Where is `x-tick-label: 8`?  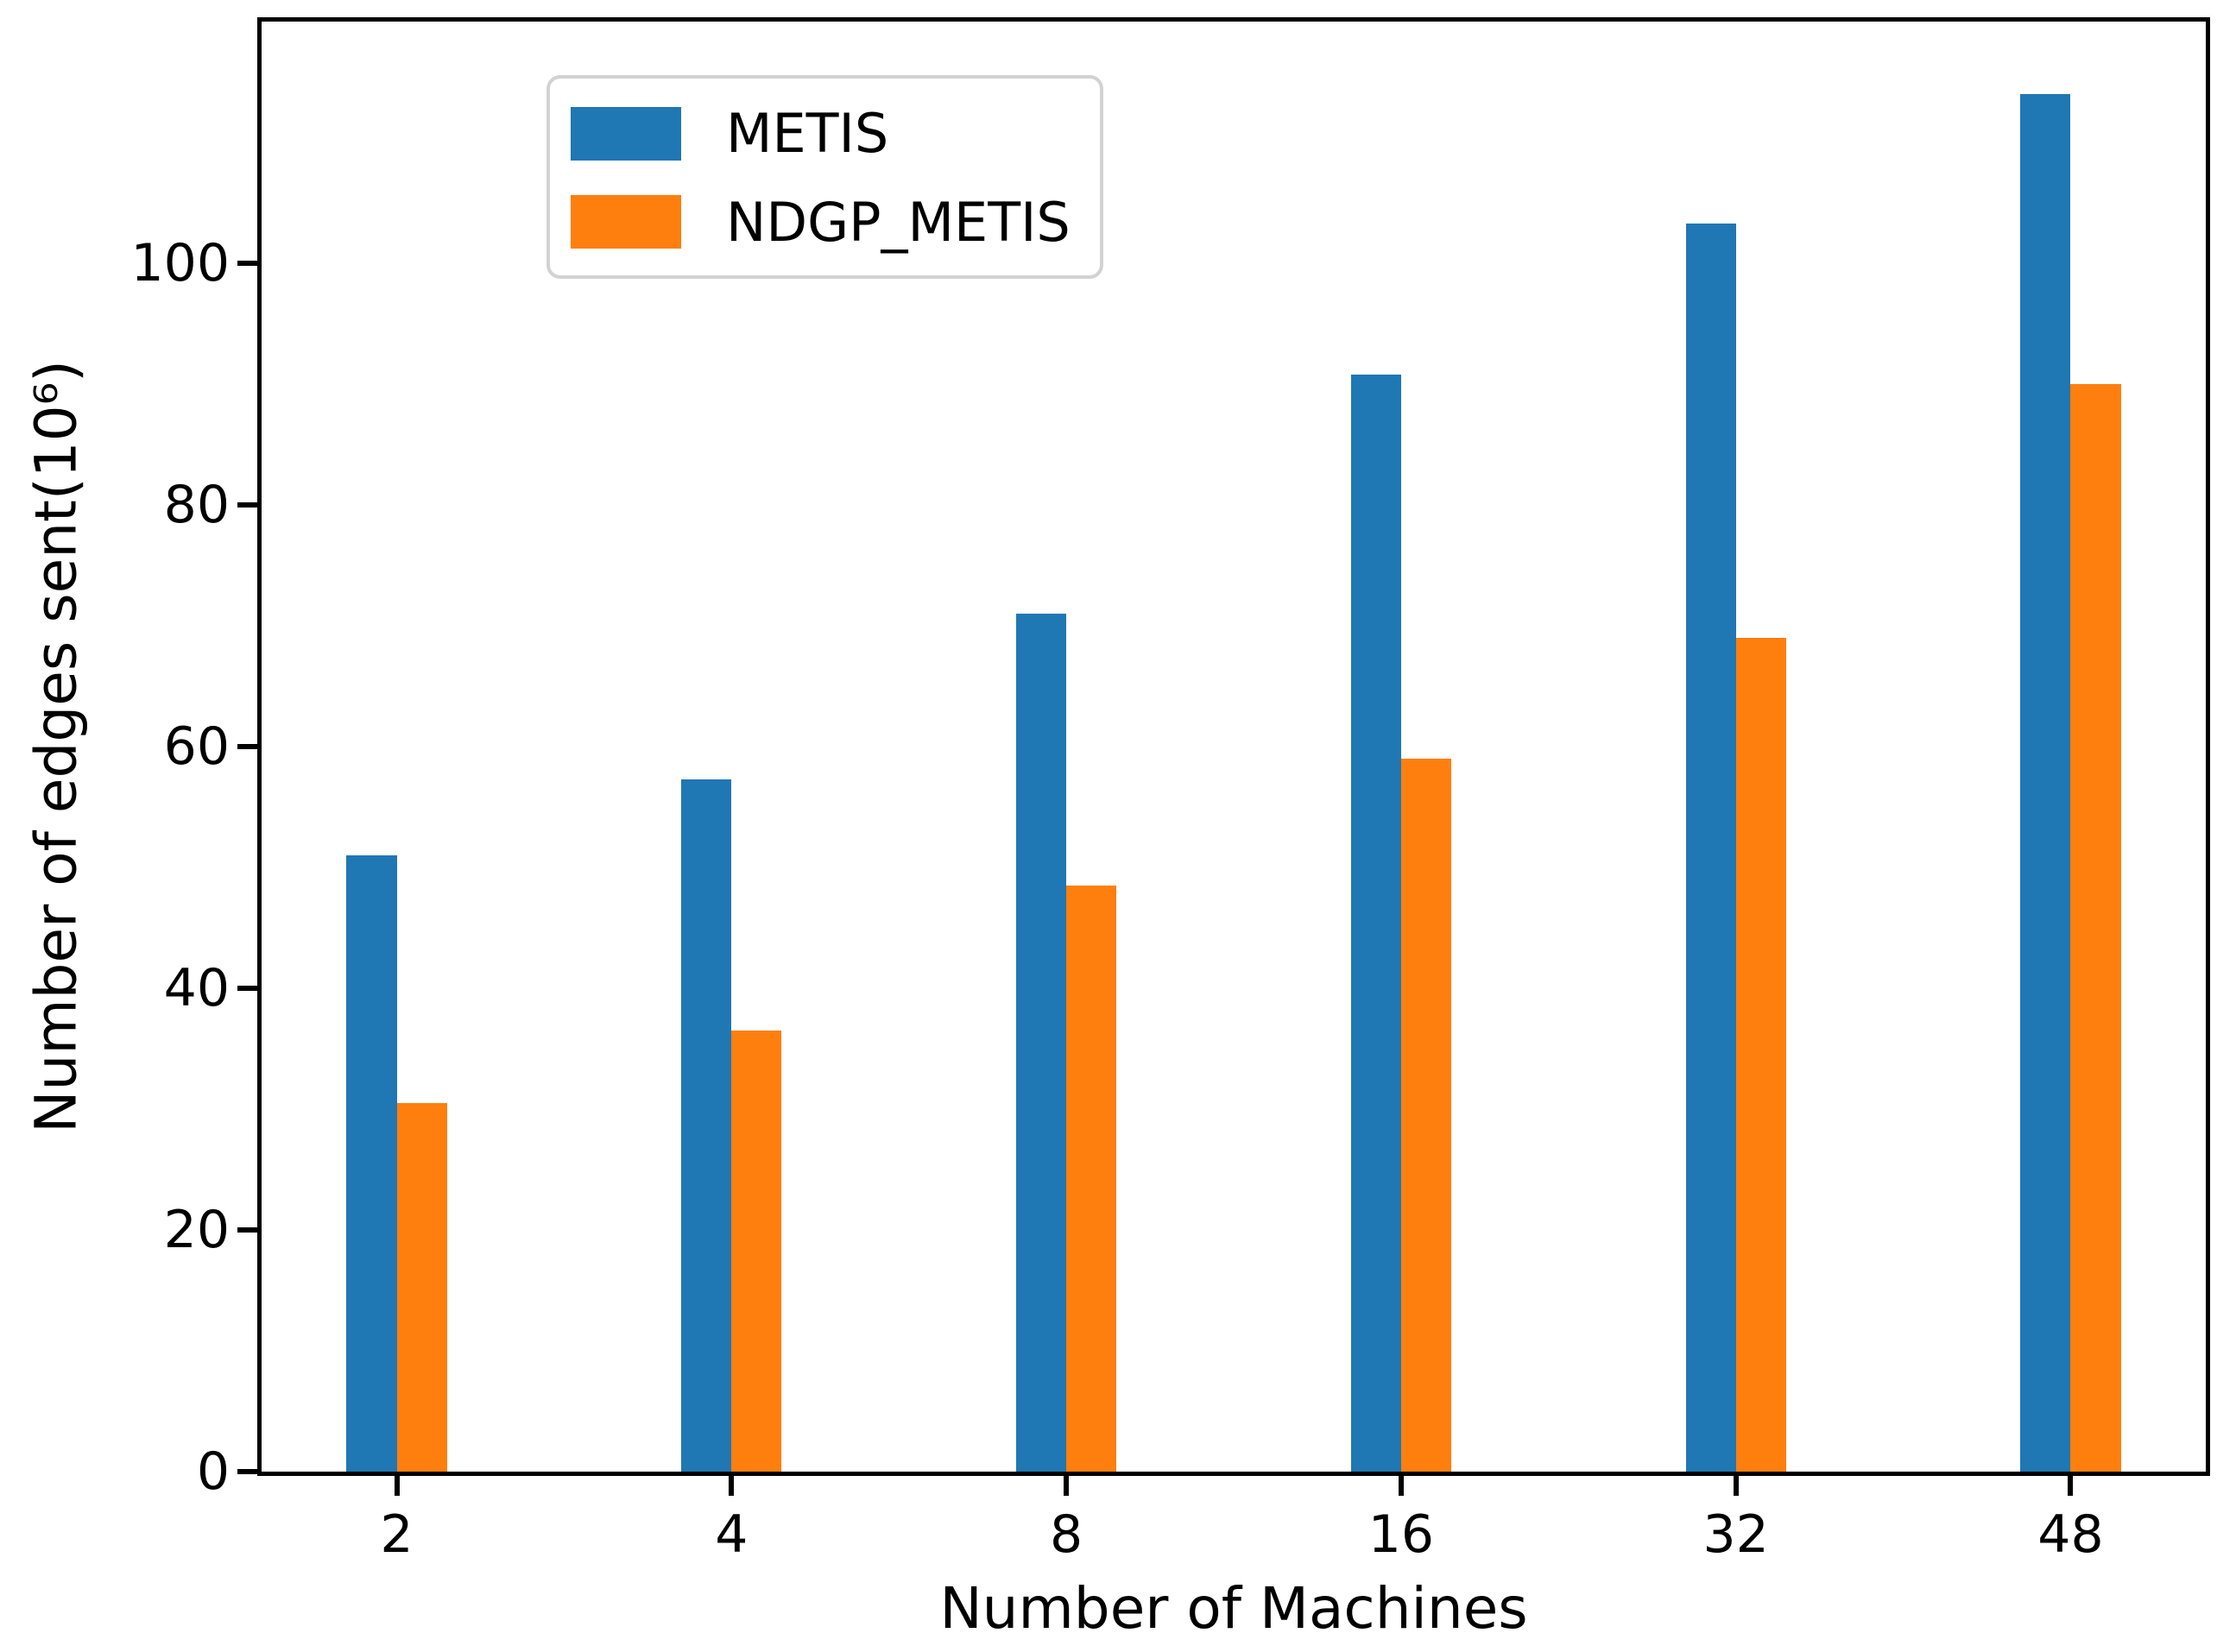 x-tick-label: 8 is located at coordinates (1066, 1534).